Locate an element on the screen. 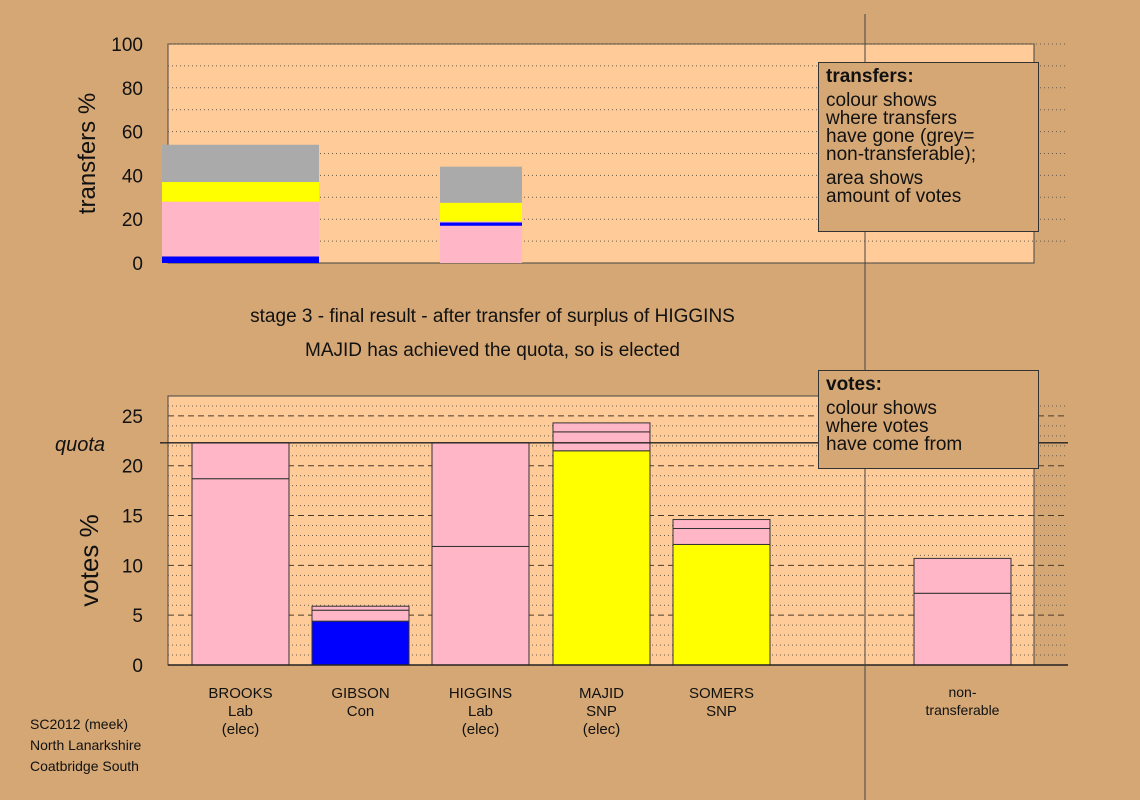 The image size is (1140, 800). candidate-label: GIBSON is located at coordinates (360, 693).